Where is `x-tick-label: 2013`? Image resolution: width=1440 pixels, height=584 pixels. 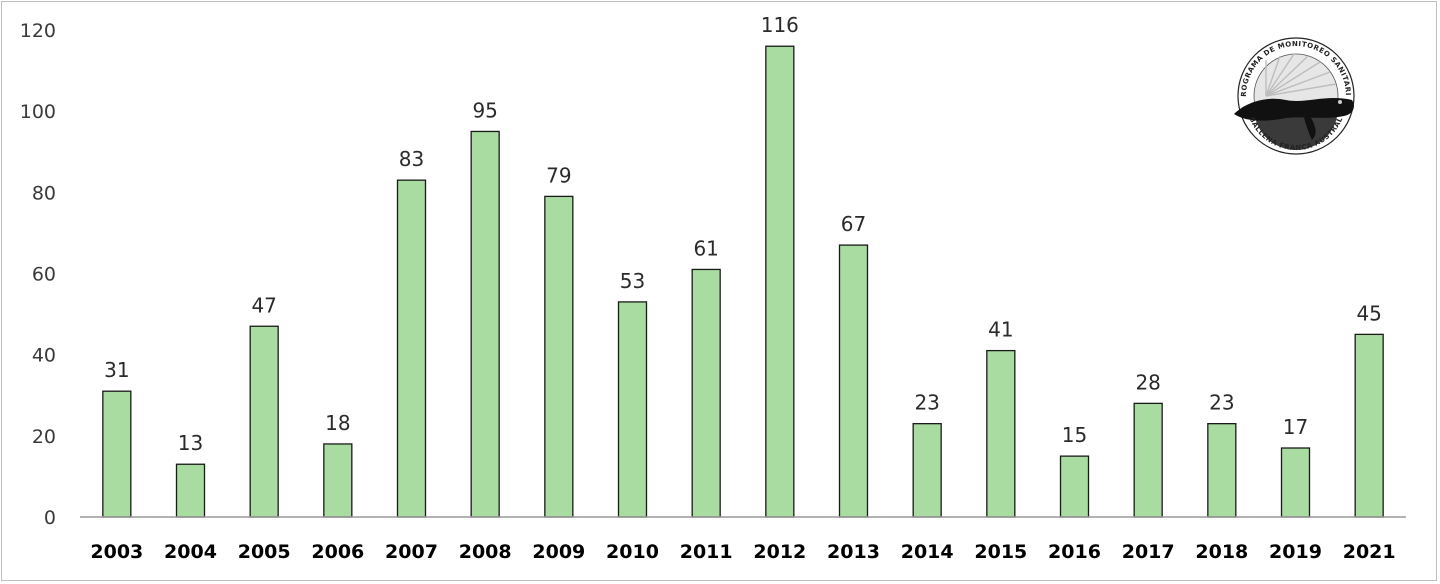 x-tick-label: 2013 is located at coordinates (853, 552).